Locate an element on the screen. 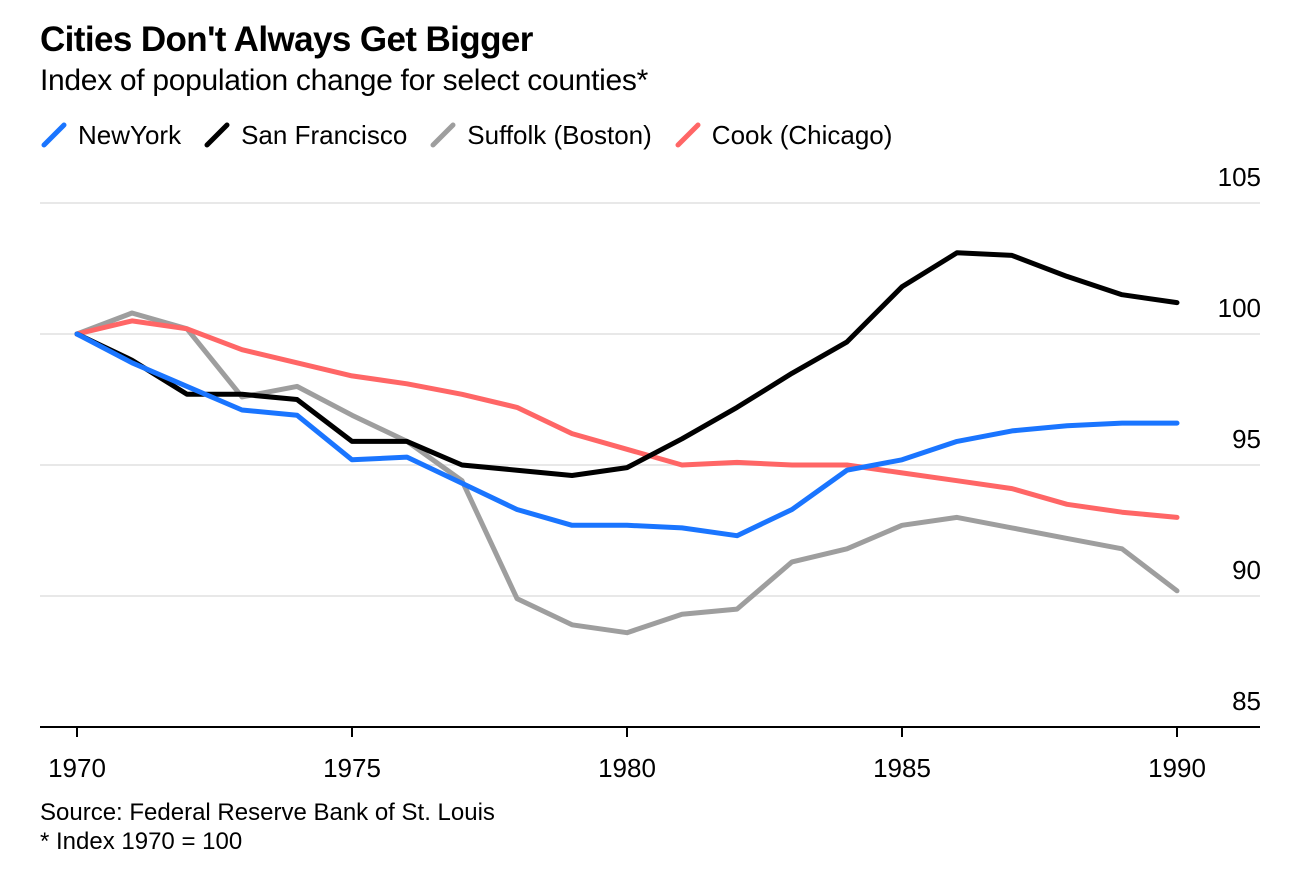  legend-item-suffolk-boston: Suffolk (Boston) is located at coordinates (540, 135).